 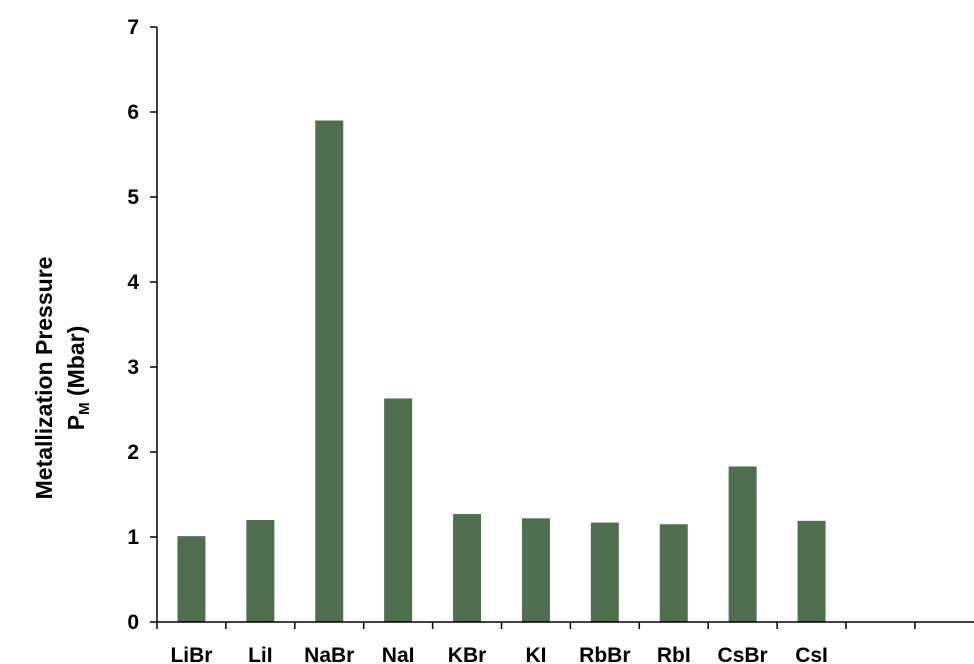 What do you see at coordinates (191, 654) in the screenshot?
I see `x-tick-label: LiBr` at bounding box center [191, 654].